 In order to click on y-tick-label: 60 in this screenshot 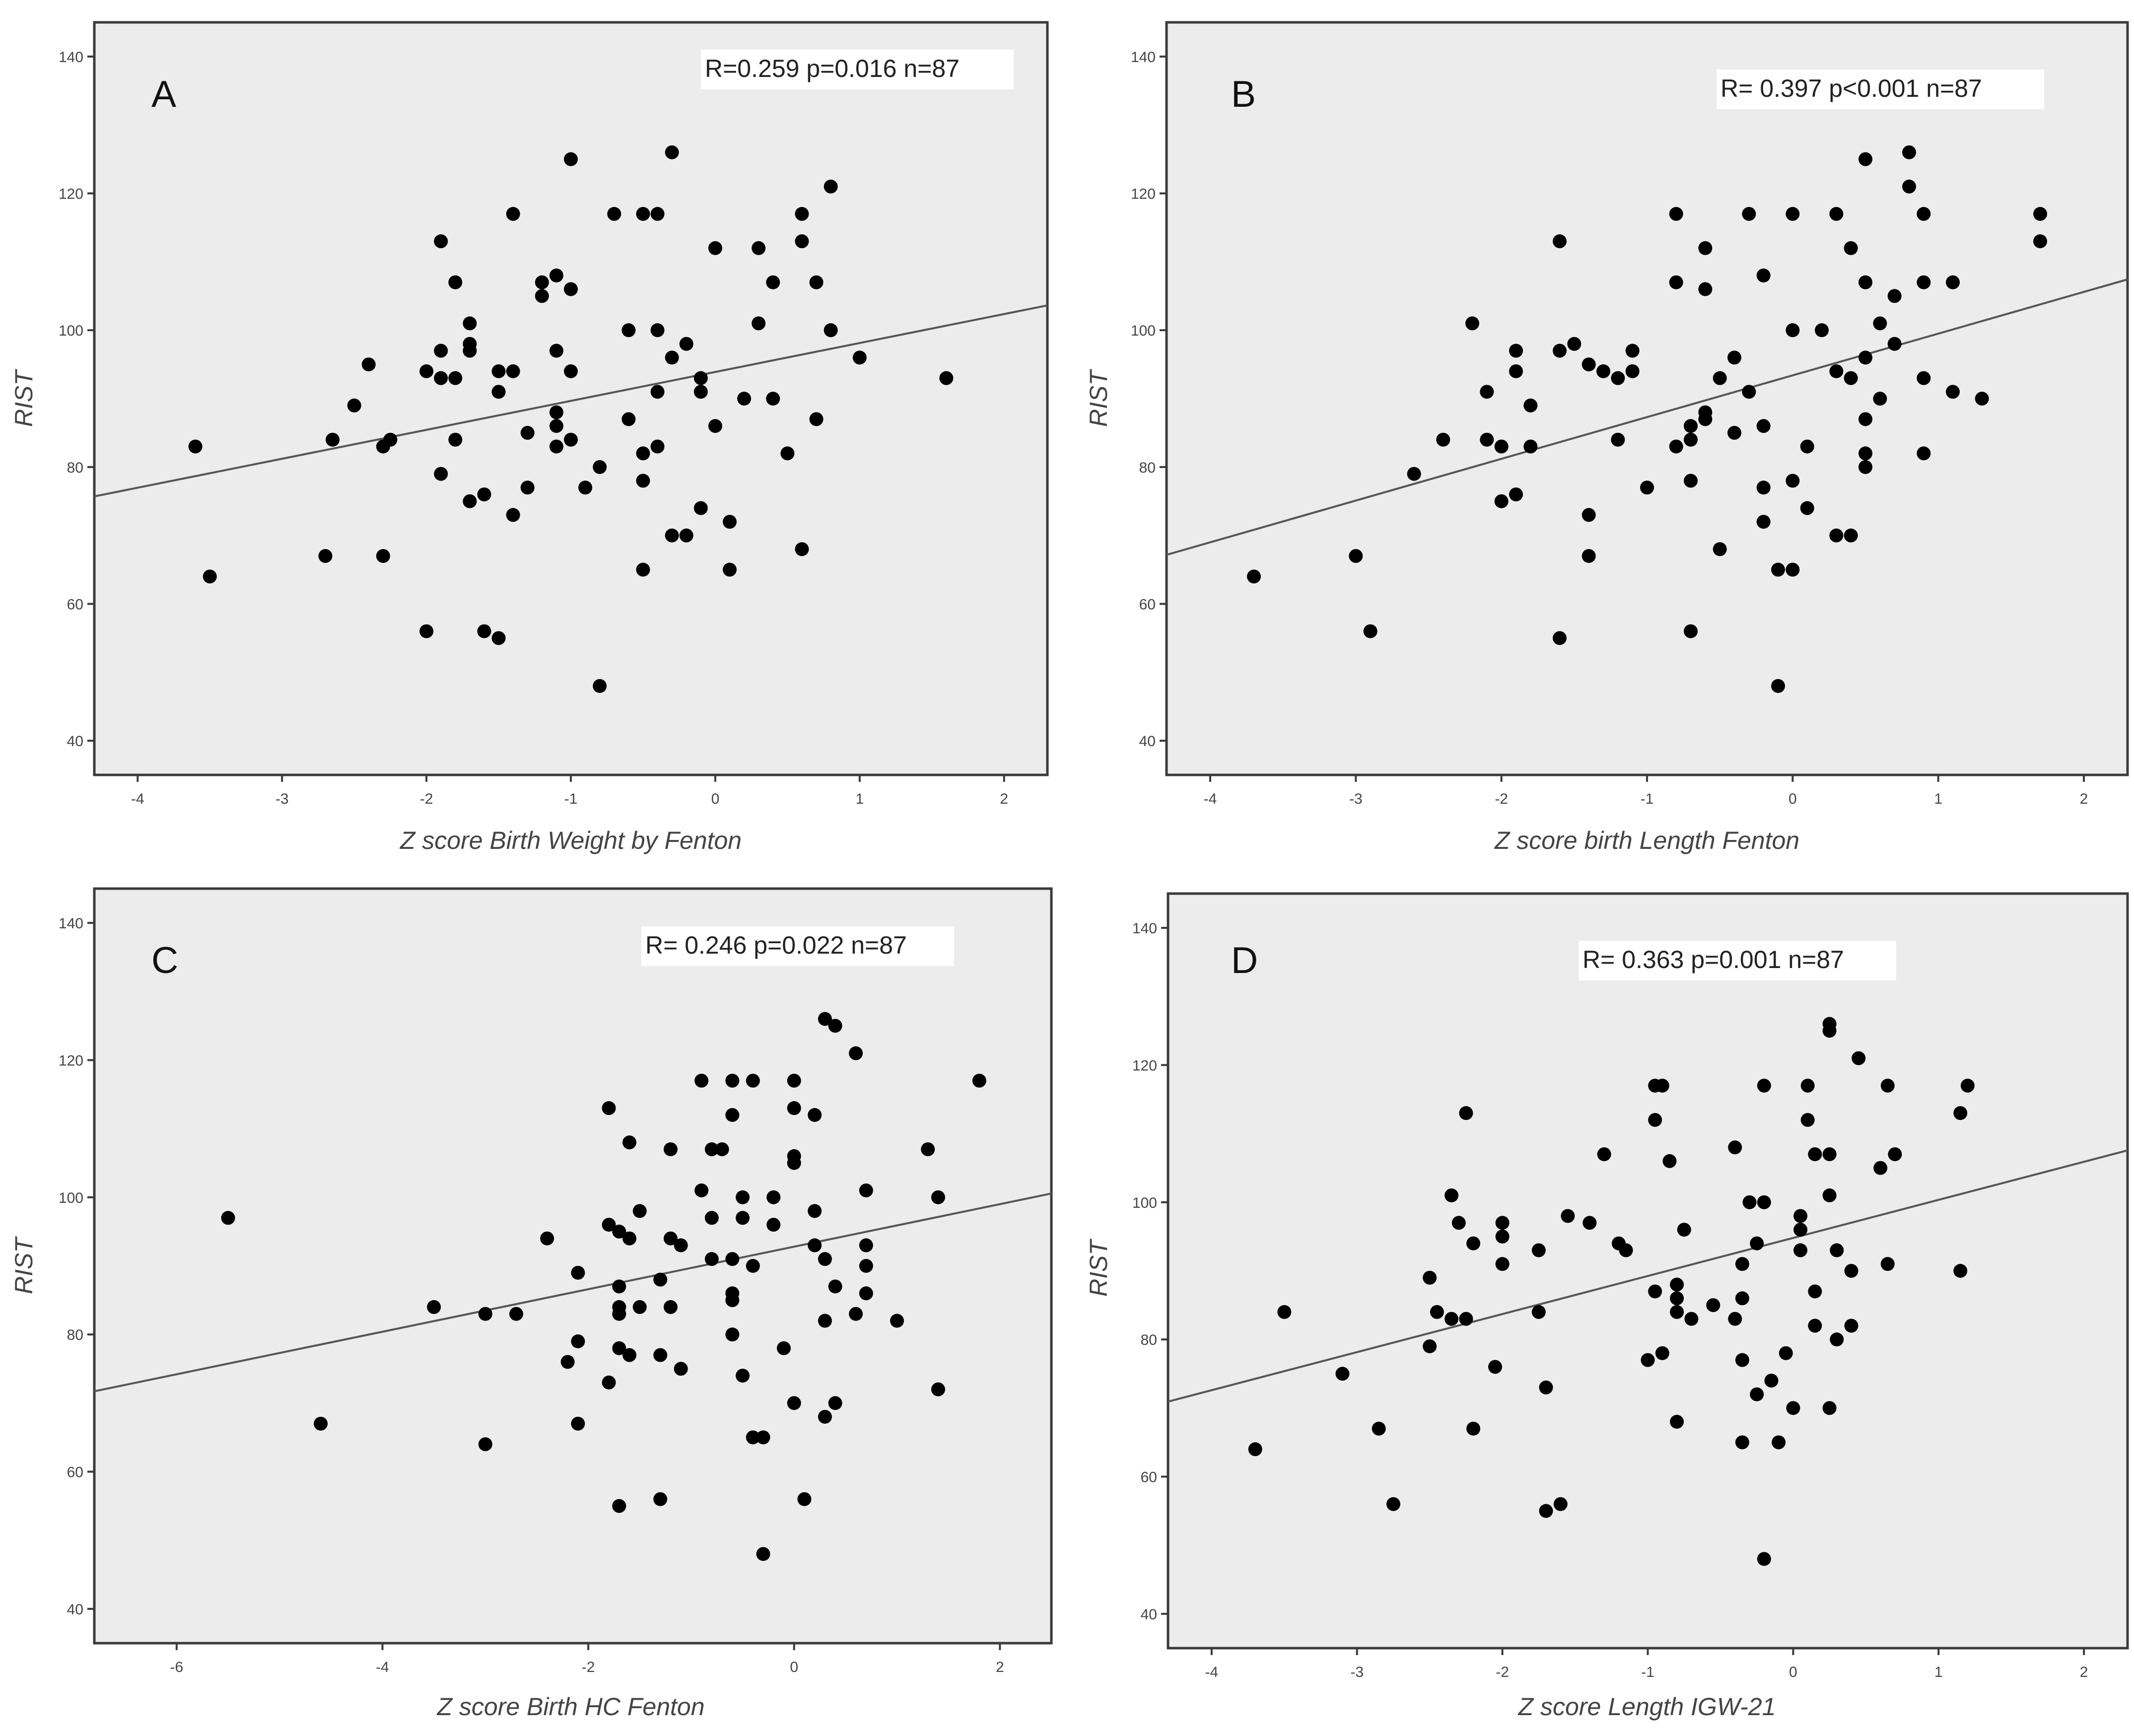, I will do `click(75, 604)`.